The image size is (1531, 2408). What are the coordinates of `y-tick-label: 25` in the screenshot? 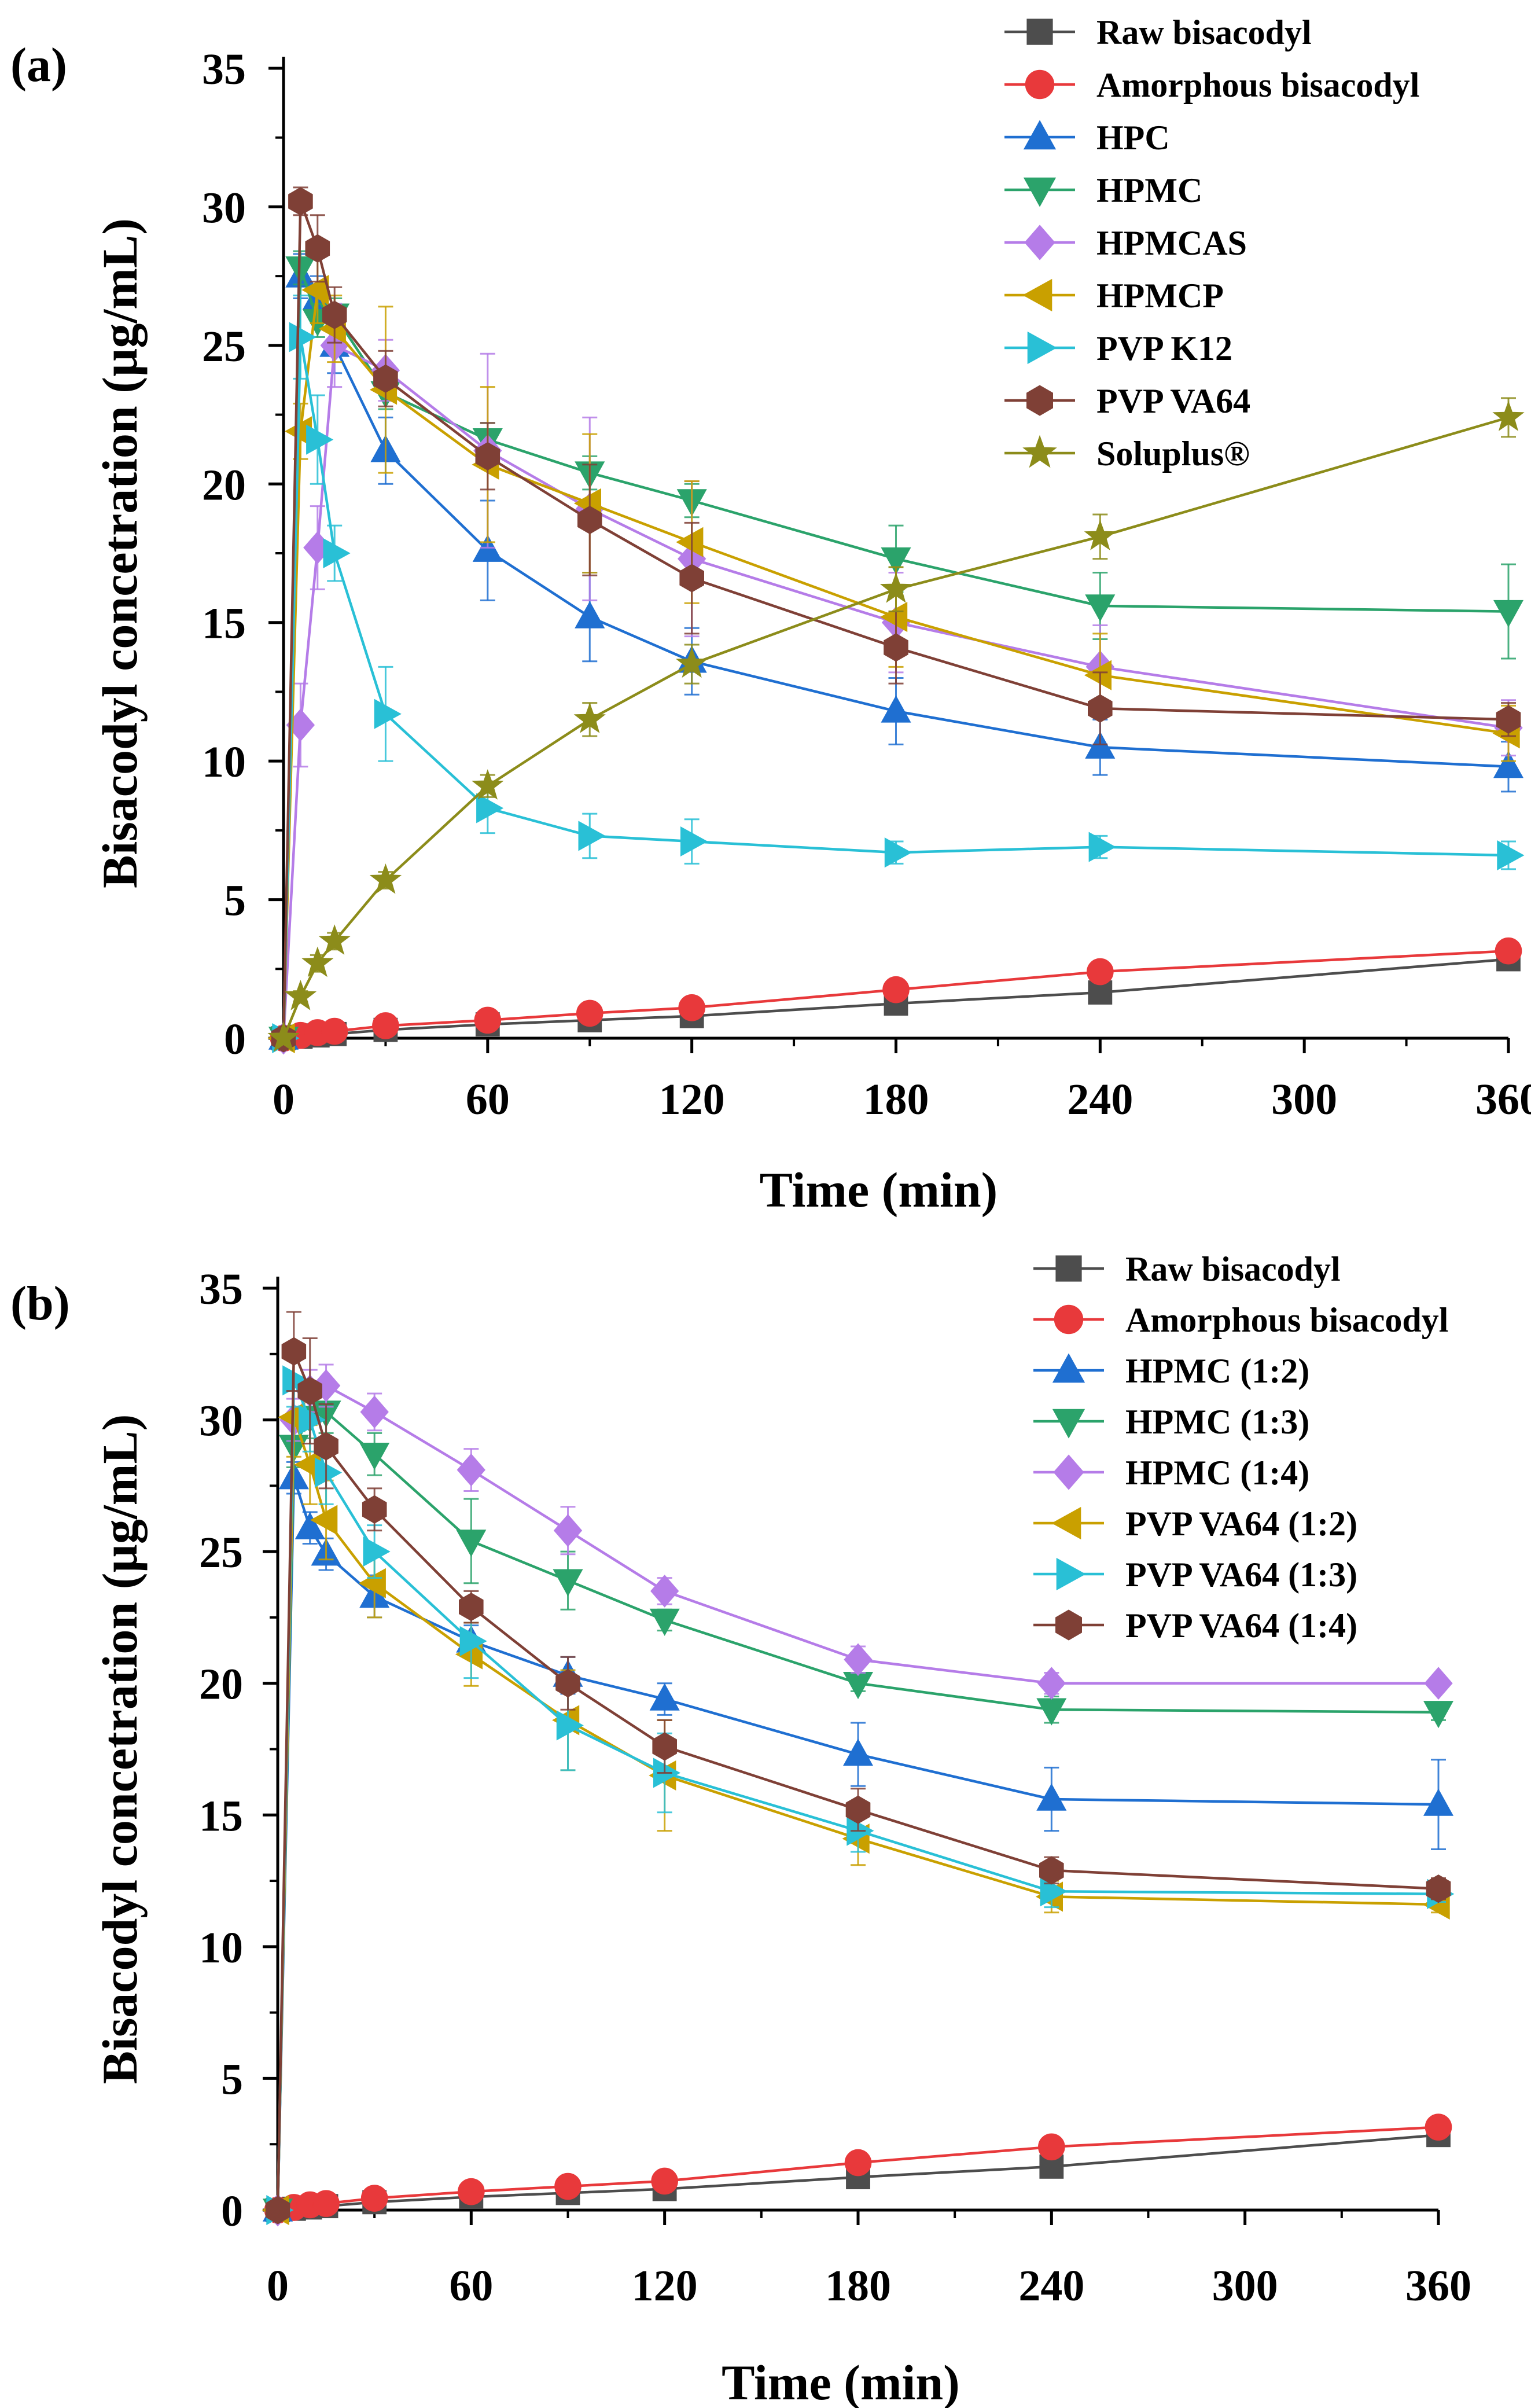 It's located at (224, 346).